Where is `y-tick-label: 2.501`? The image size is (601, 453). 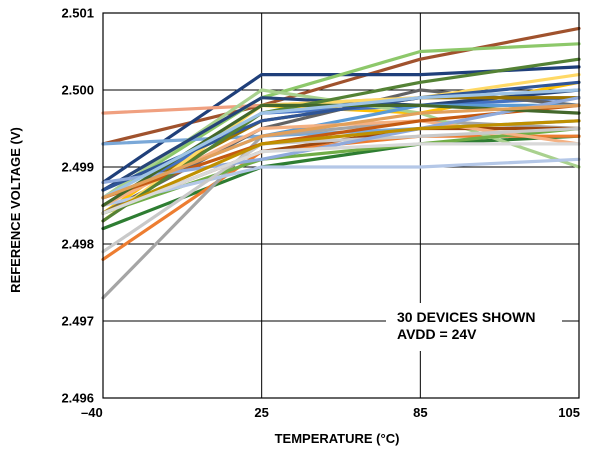
y-tick-label: 2.501 is located at coordinates (77, 13).